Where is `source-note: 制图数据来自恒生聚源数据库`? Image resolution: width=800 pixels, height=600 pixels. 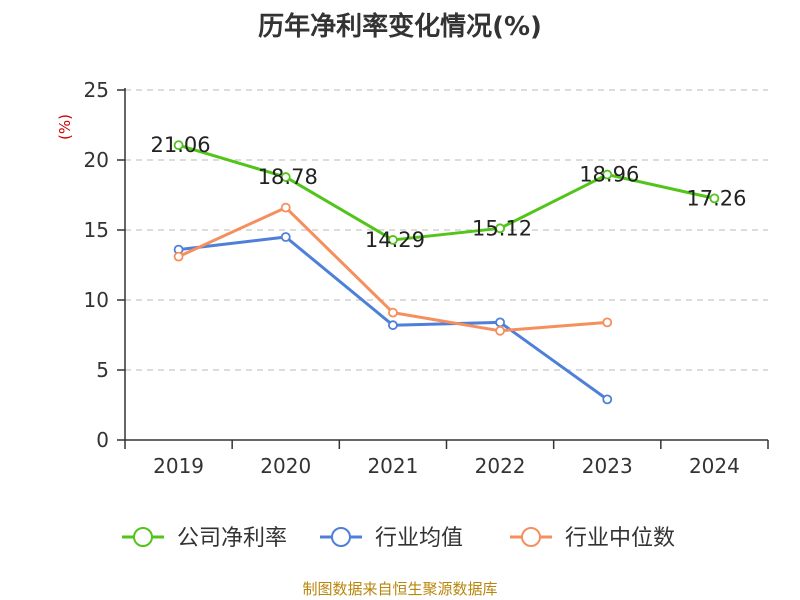
source-note: 制图数据来自恒生聚源数据库 is located at coordinates (400, 589).